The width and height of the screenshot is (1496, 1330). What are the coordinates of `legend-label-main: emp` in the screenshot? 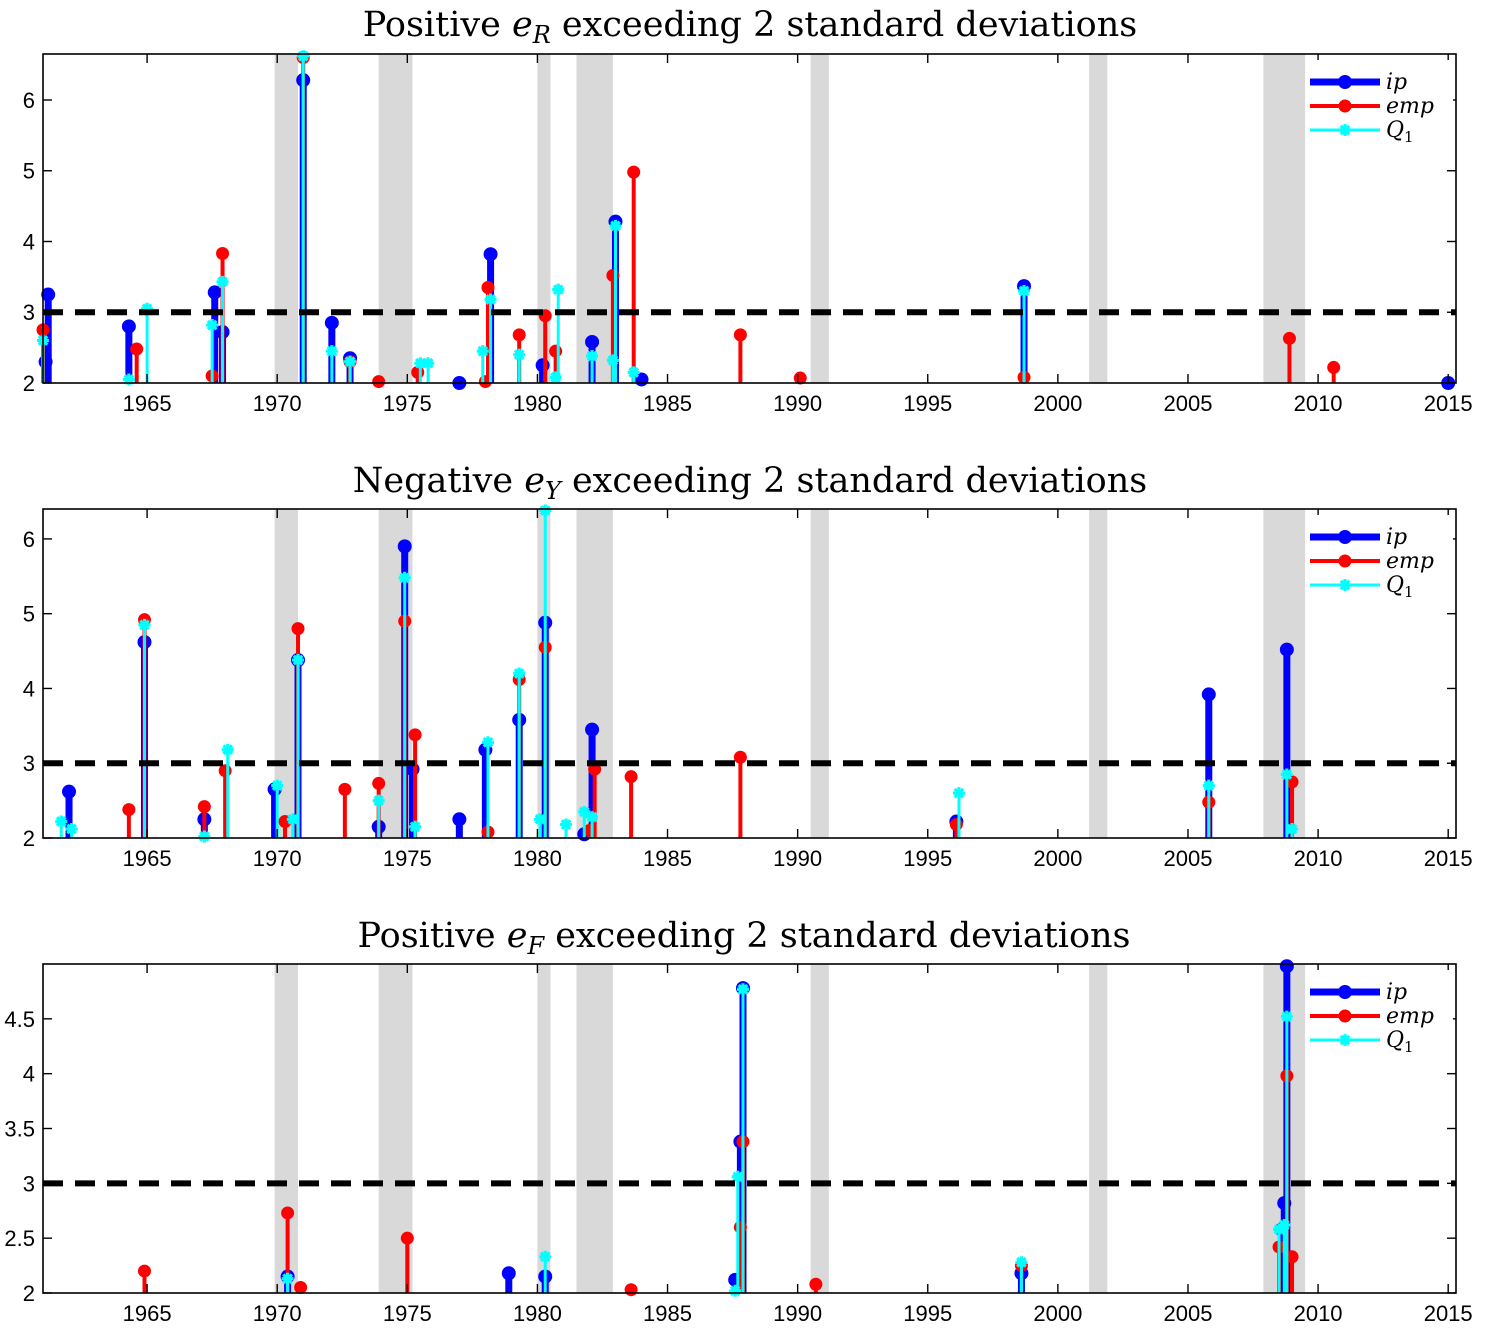 It's located at (1410, 1016).